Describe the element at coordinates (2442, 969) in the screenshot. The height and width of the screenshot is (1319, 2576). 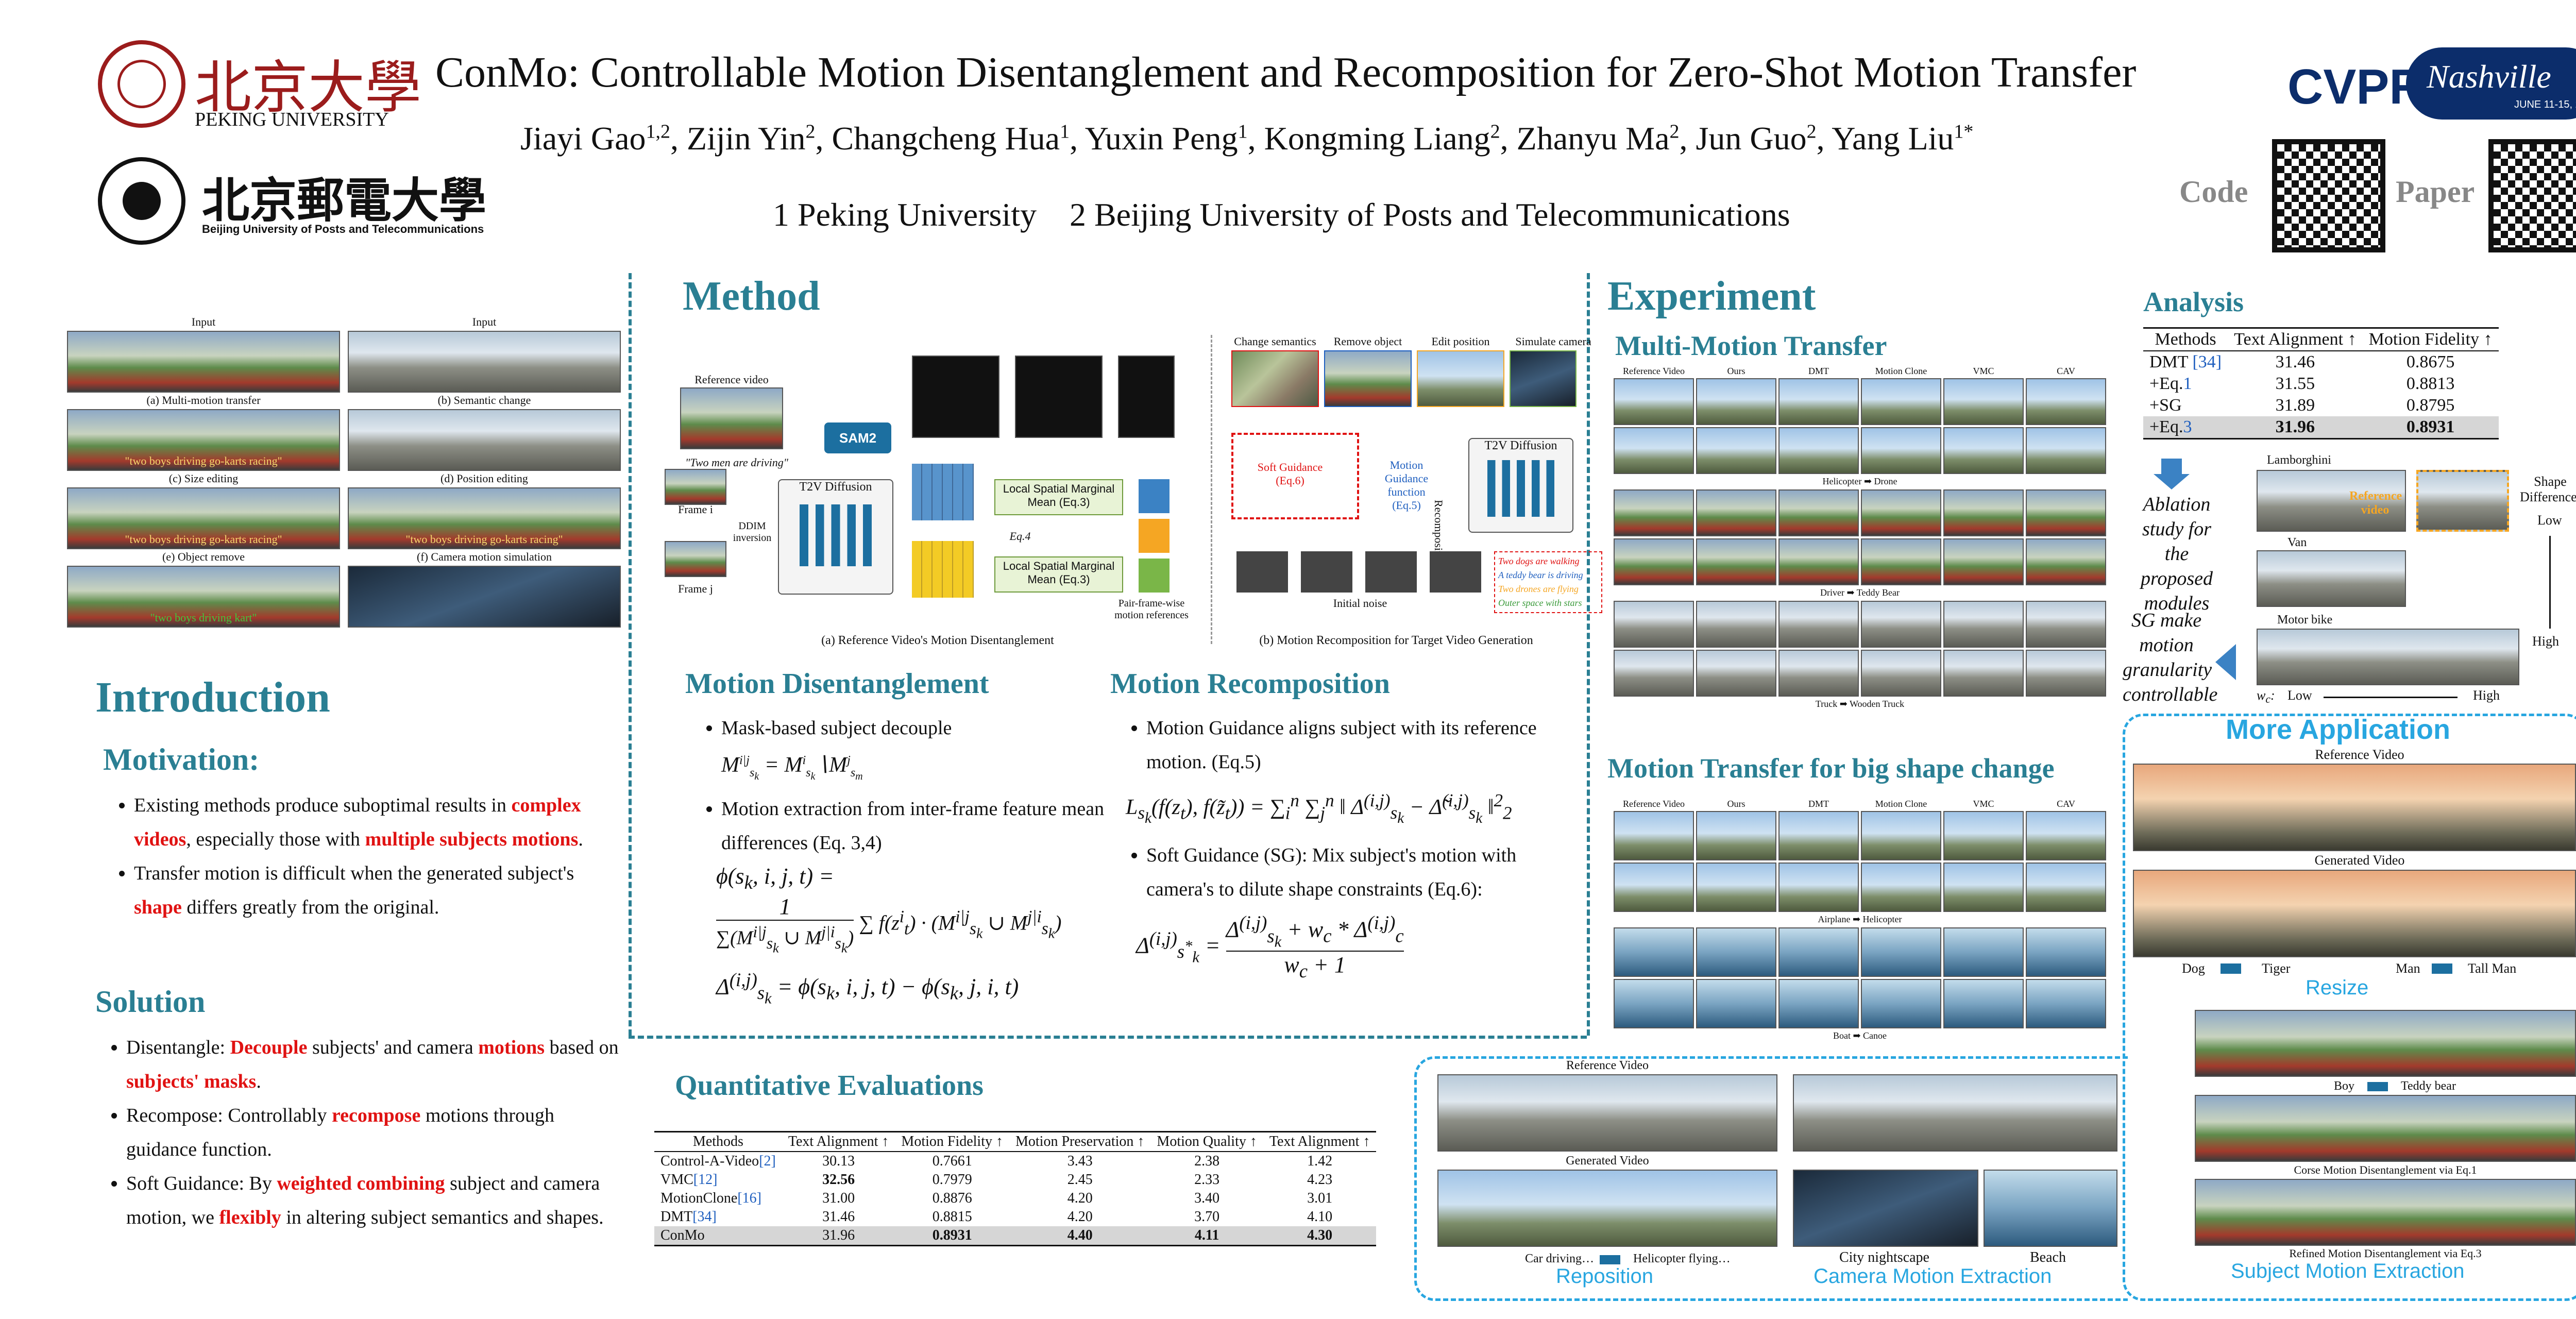
I see `man-tall-arrow-icon` at that location.